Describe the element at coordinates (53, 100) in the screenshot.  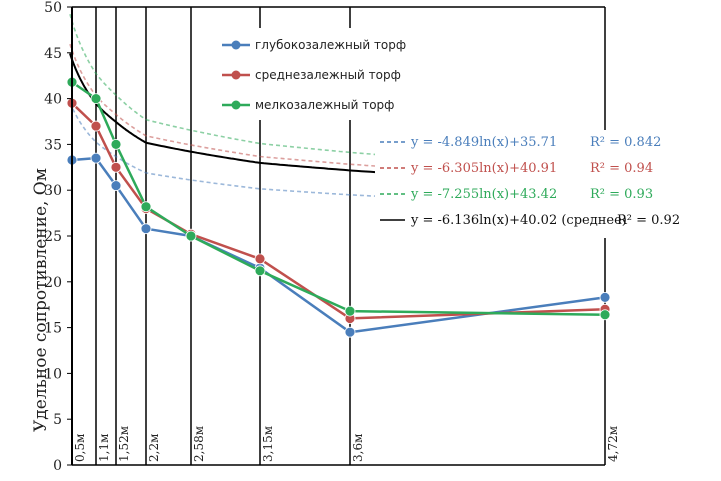
I see `y-tick-label: 40` at that location.